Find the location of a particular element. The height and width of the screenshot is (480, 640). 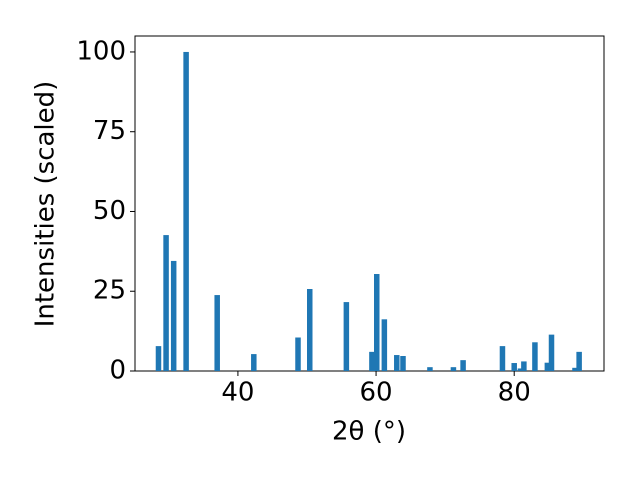

x-tick-label: 80 is located at coordinates (514, 393).